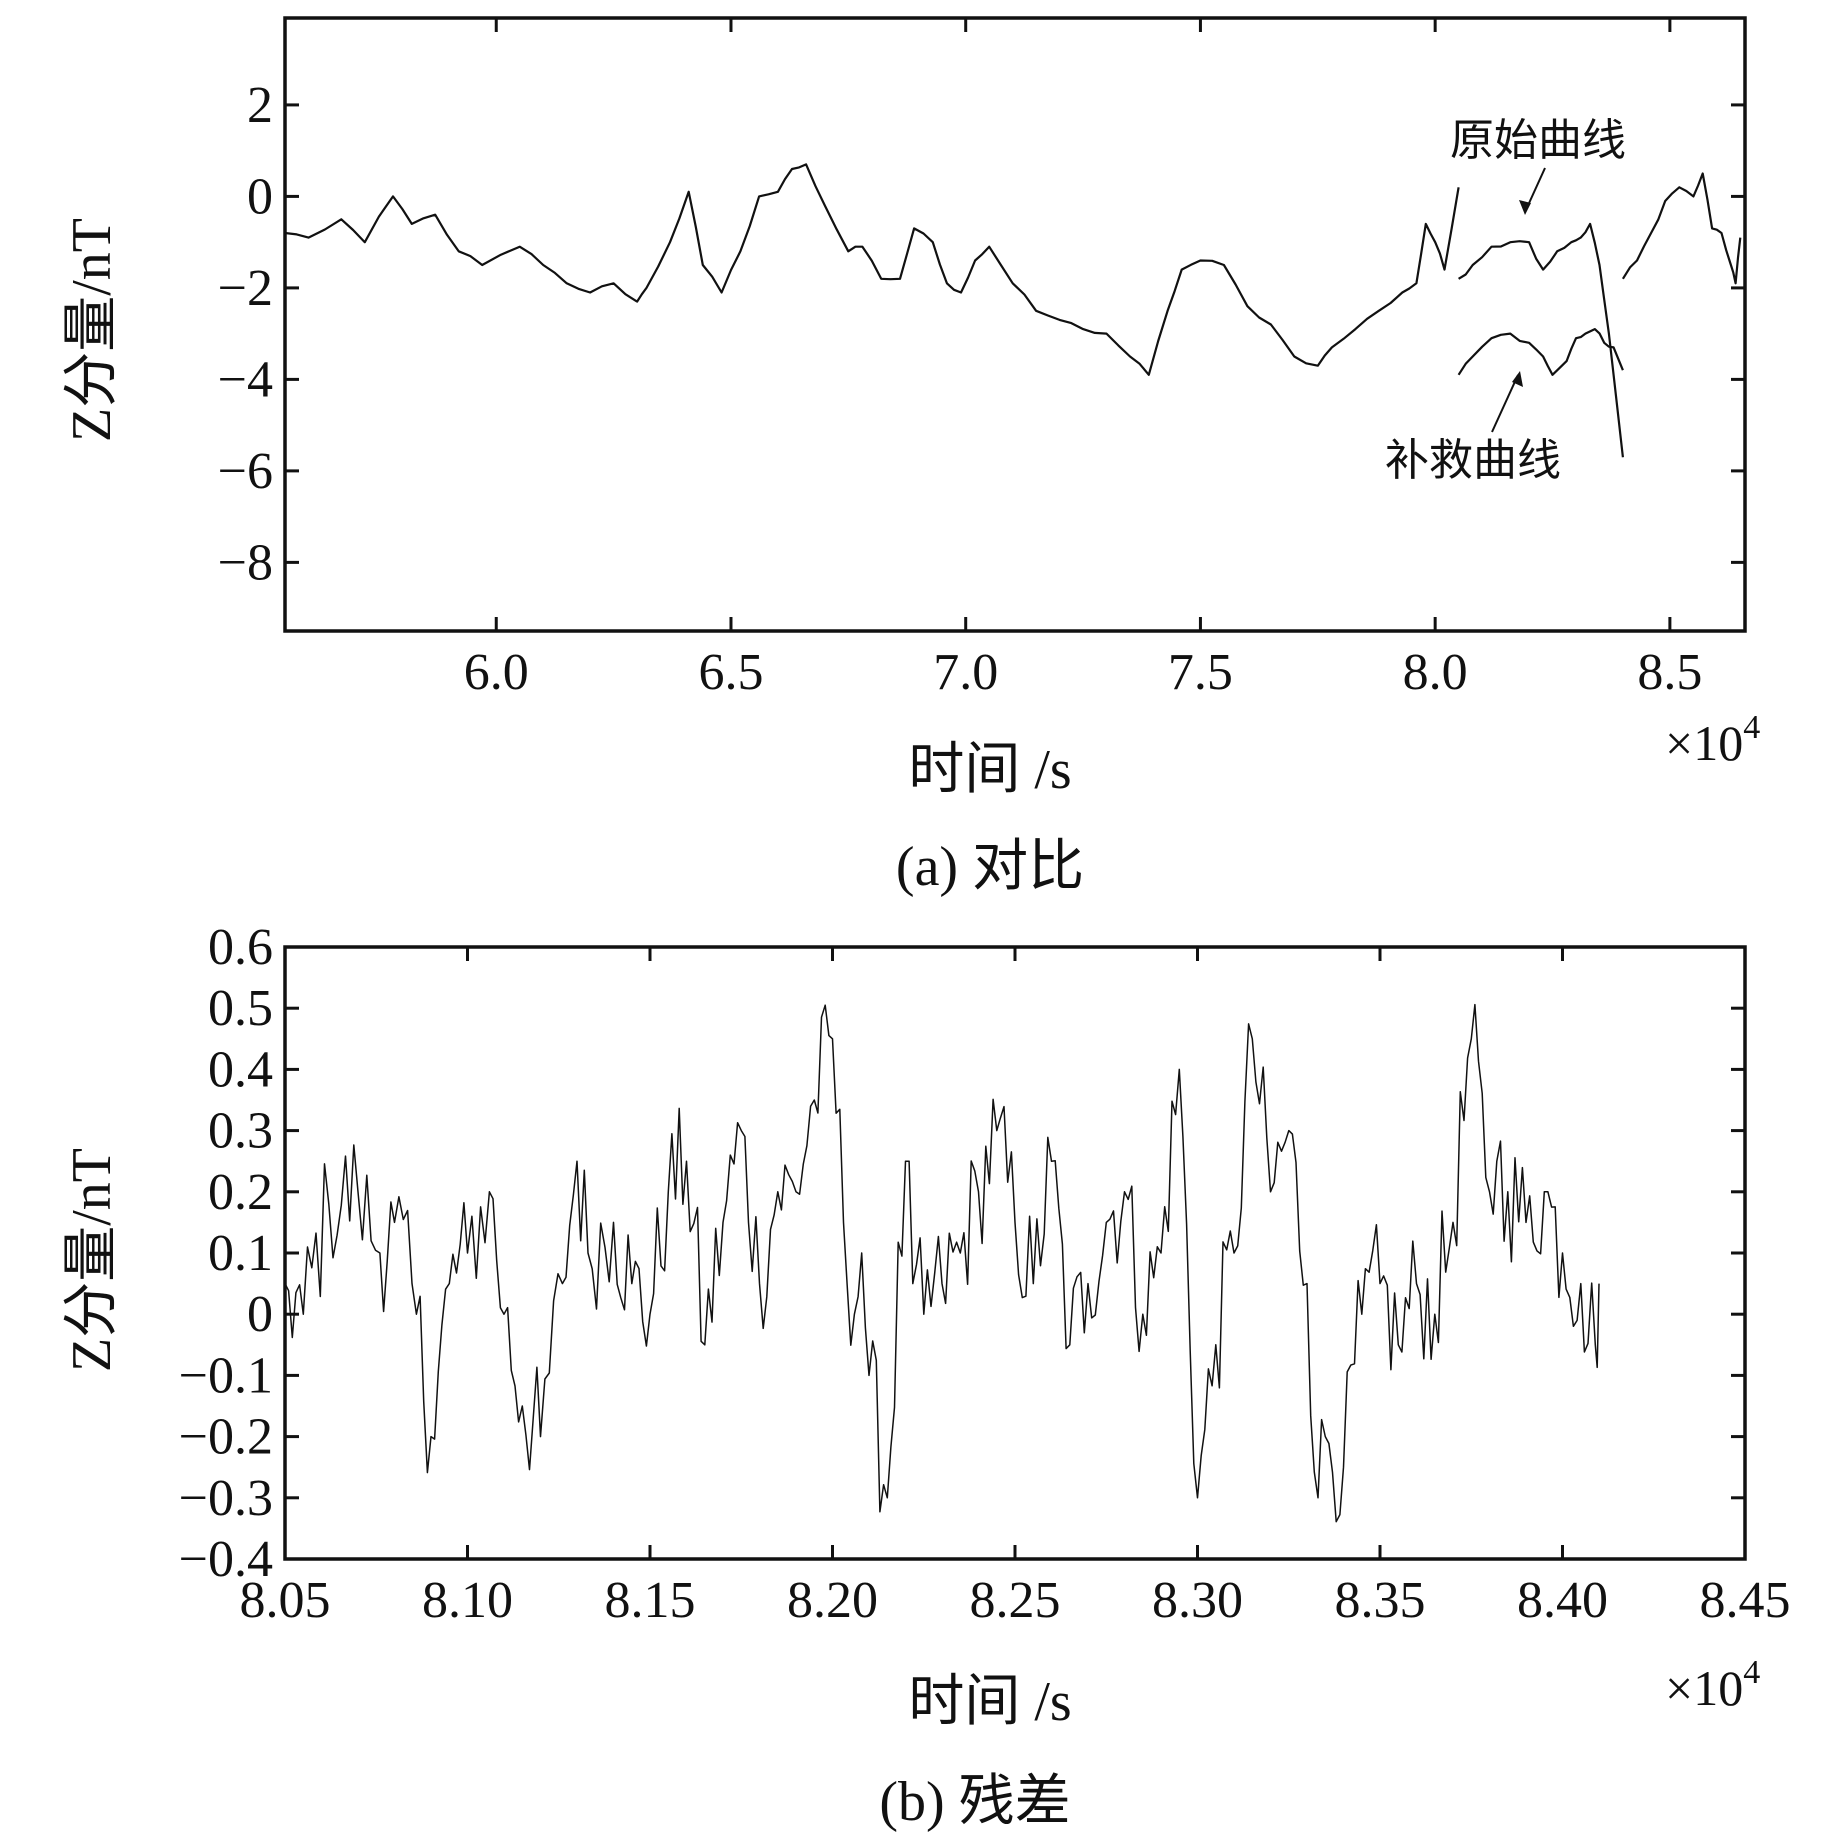 The height and width of the screenshot is (1844, 1843). I want to click on x-tick-label: 8.05, so click(285, 1600).